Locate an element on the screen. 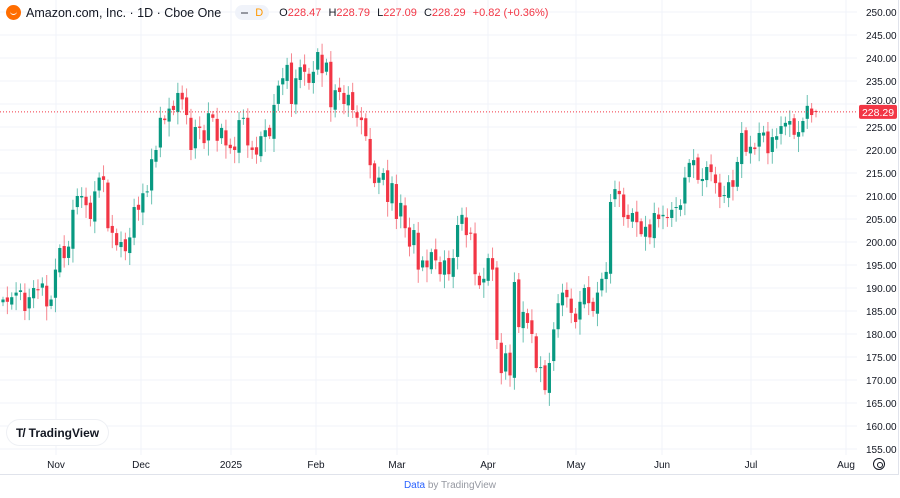  open-value: 228.47 is located at coordinates (304, 12).